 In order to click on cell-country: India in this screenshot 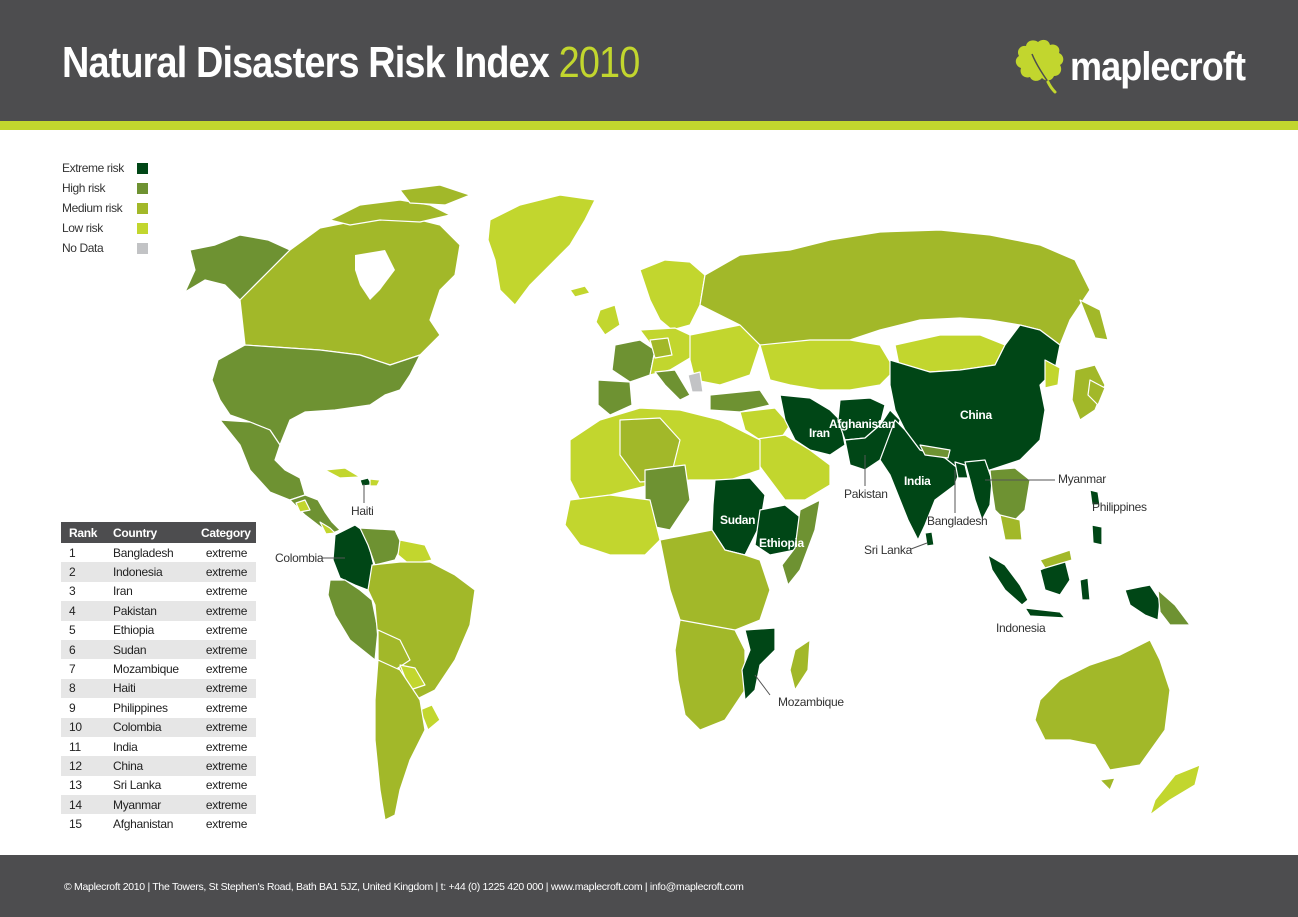, I will do `click(125, 746)`.